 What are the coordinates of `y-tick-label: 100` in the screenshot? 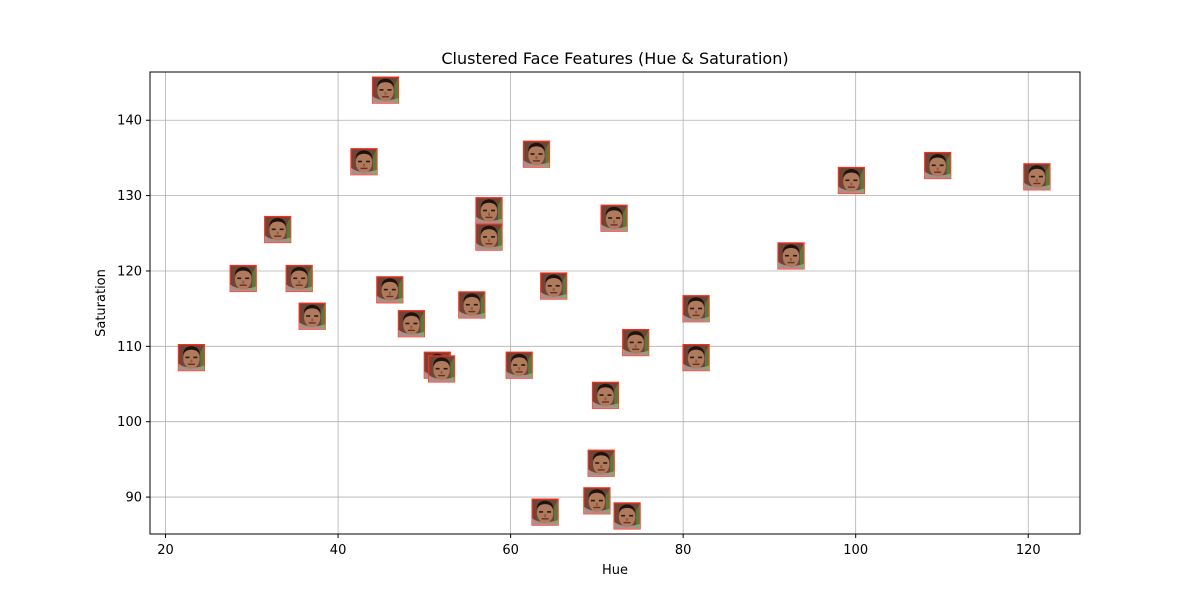 It's located at (129, 422).